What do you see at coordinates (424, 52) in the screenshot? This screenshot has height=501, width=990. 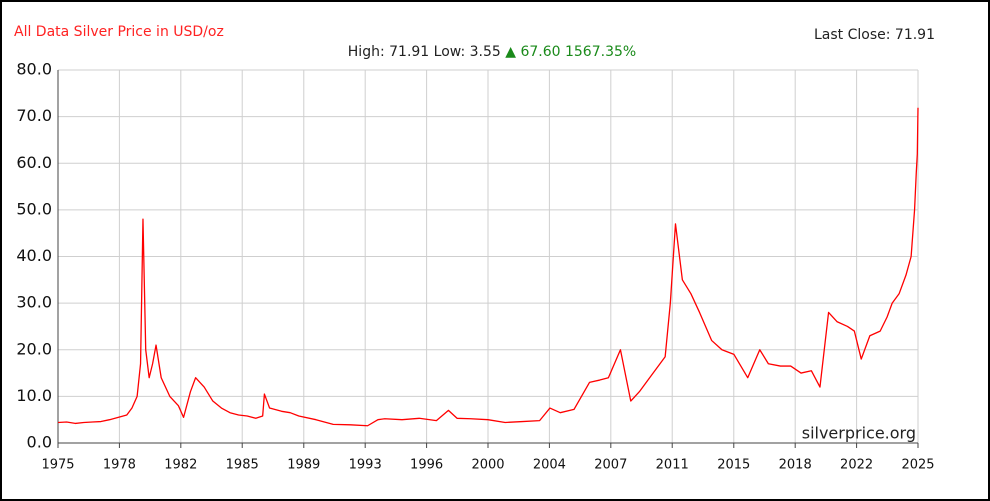 I see `high-low: High: 71.91 Low: 3.55` at bounding box center [424, 52].